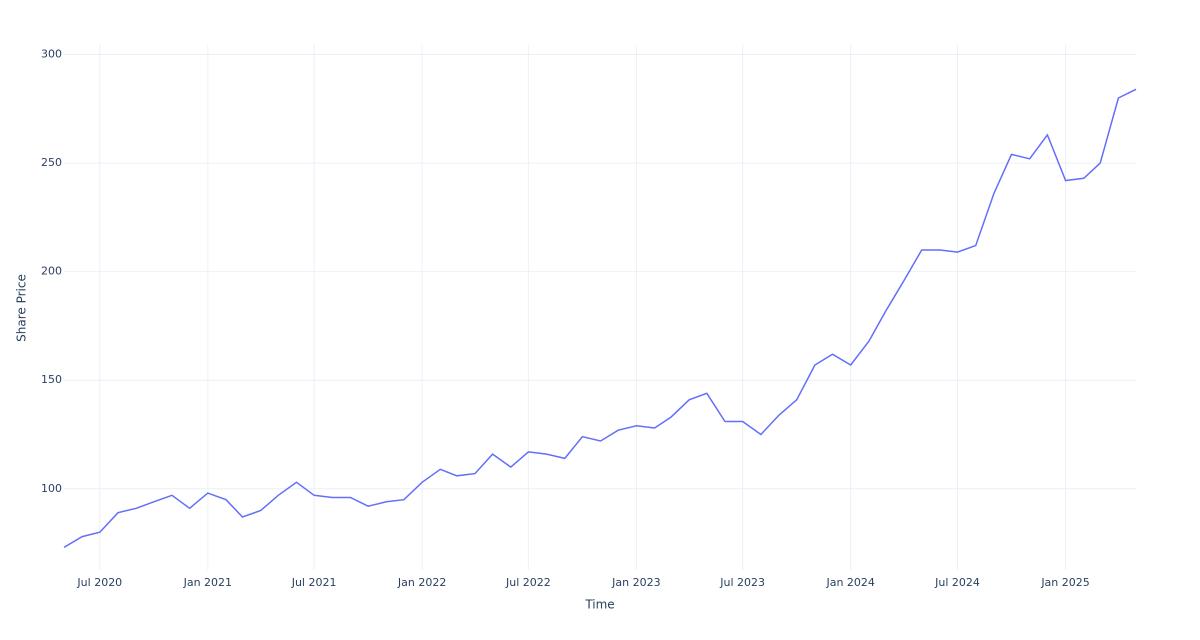  I want to click on y-tick-label: 300, so click(51, 54).